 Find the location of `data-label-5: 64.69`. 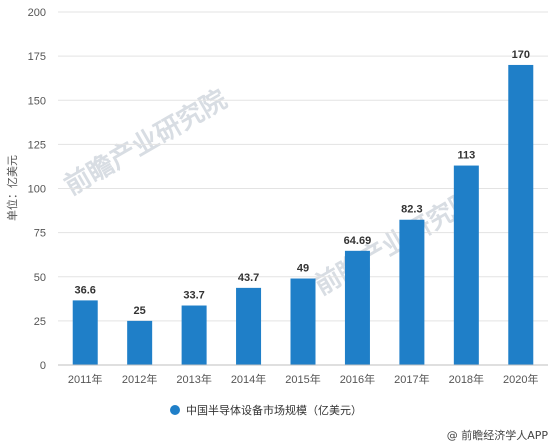

data-label-5: 64.69 is located at coordinates (358, 241).